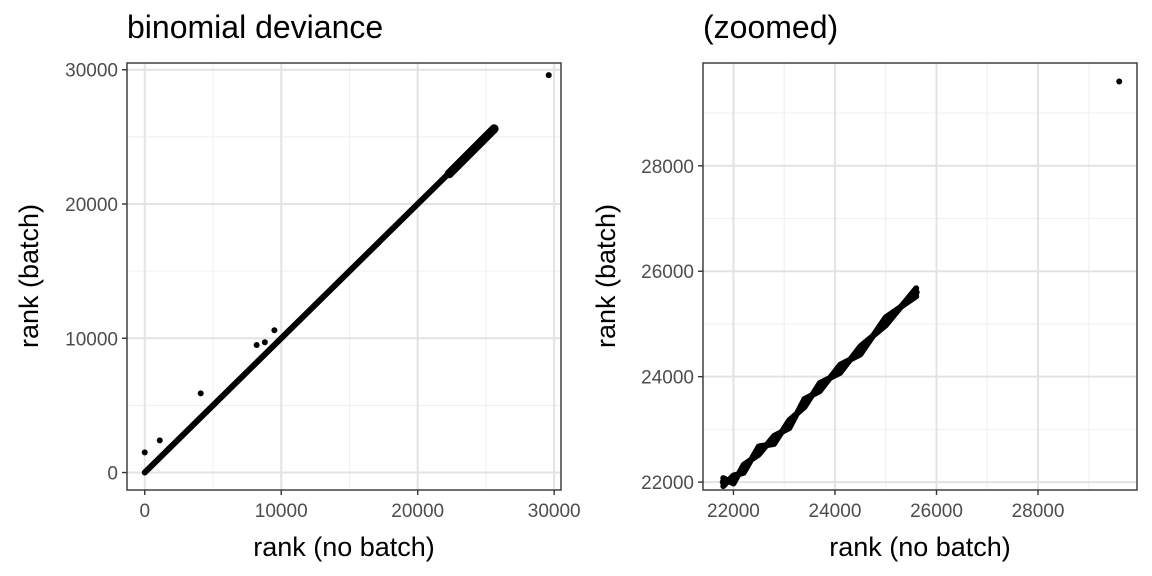 This screenshot has height=576, width=1152. Describe the element at coordinates (144, 511) in the screenshot. I see `x-tick-label: 0` at that location.